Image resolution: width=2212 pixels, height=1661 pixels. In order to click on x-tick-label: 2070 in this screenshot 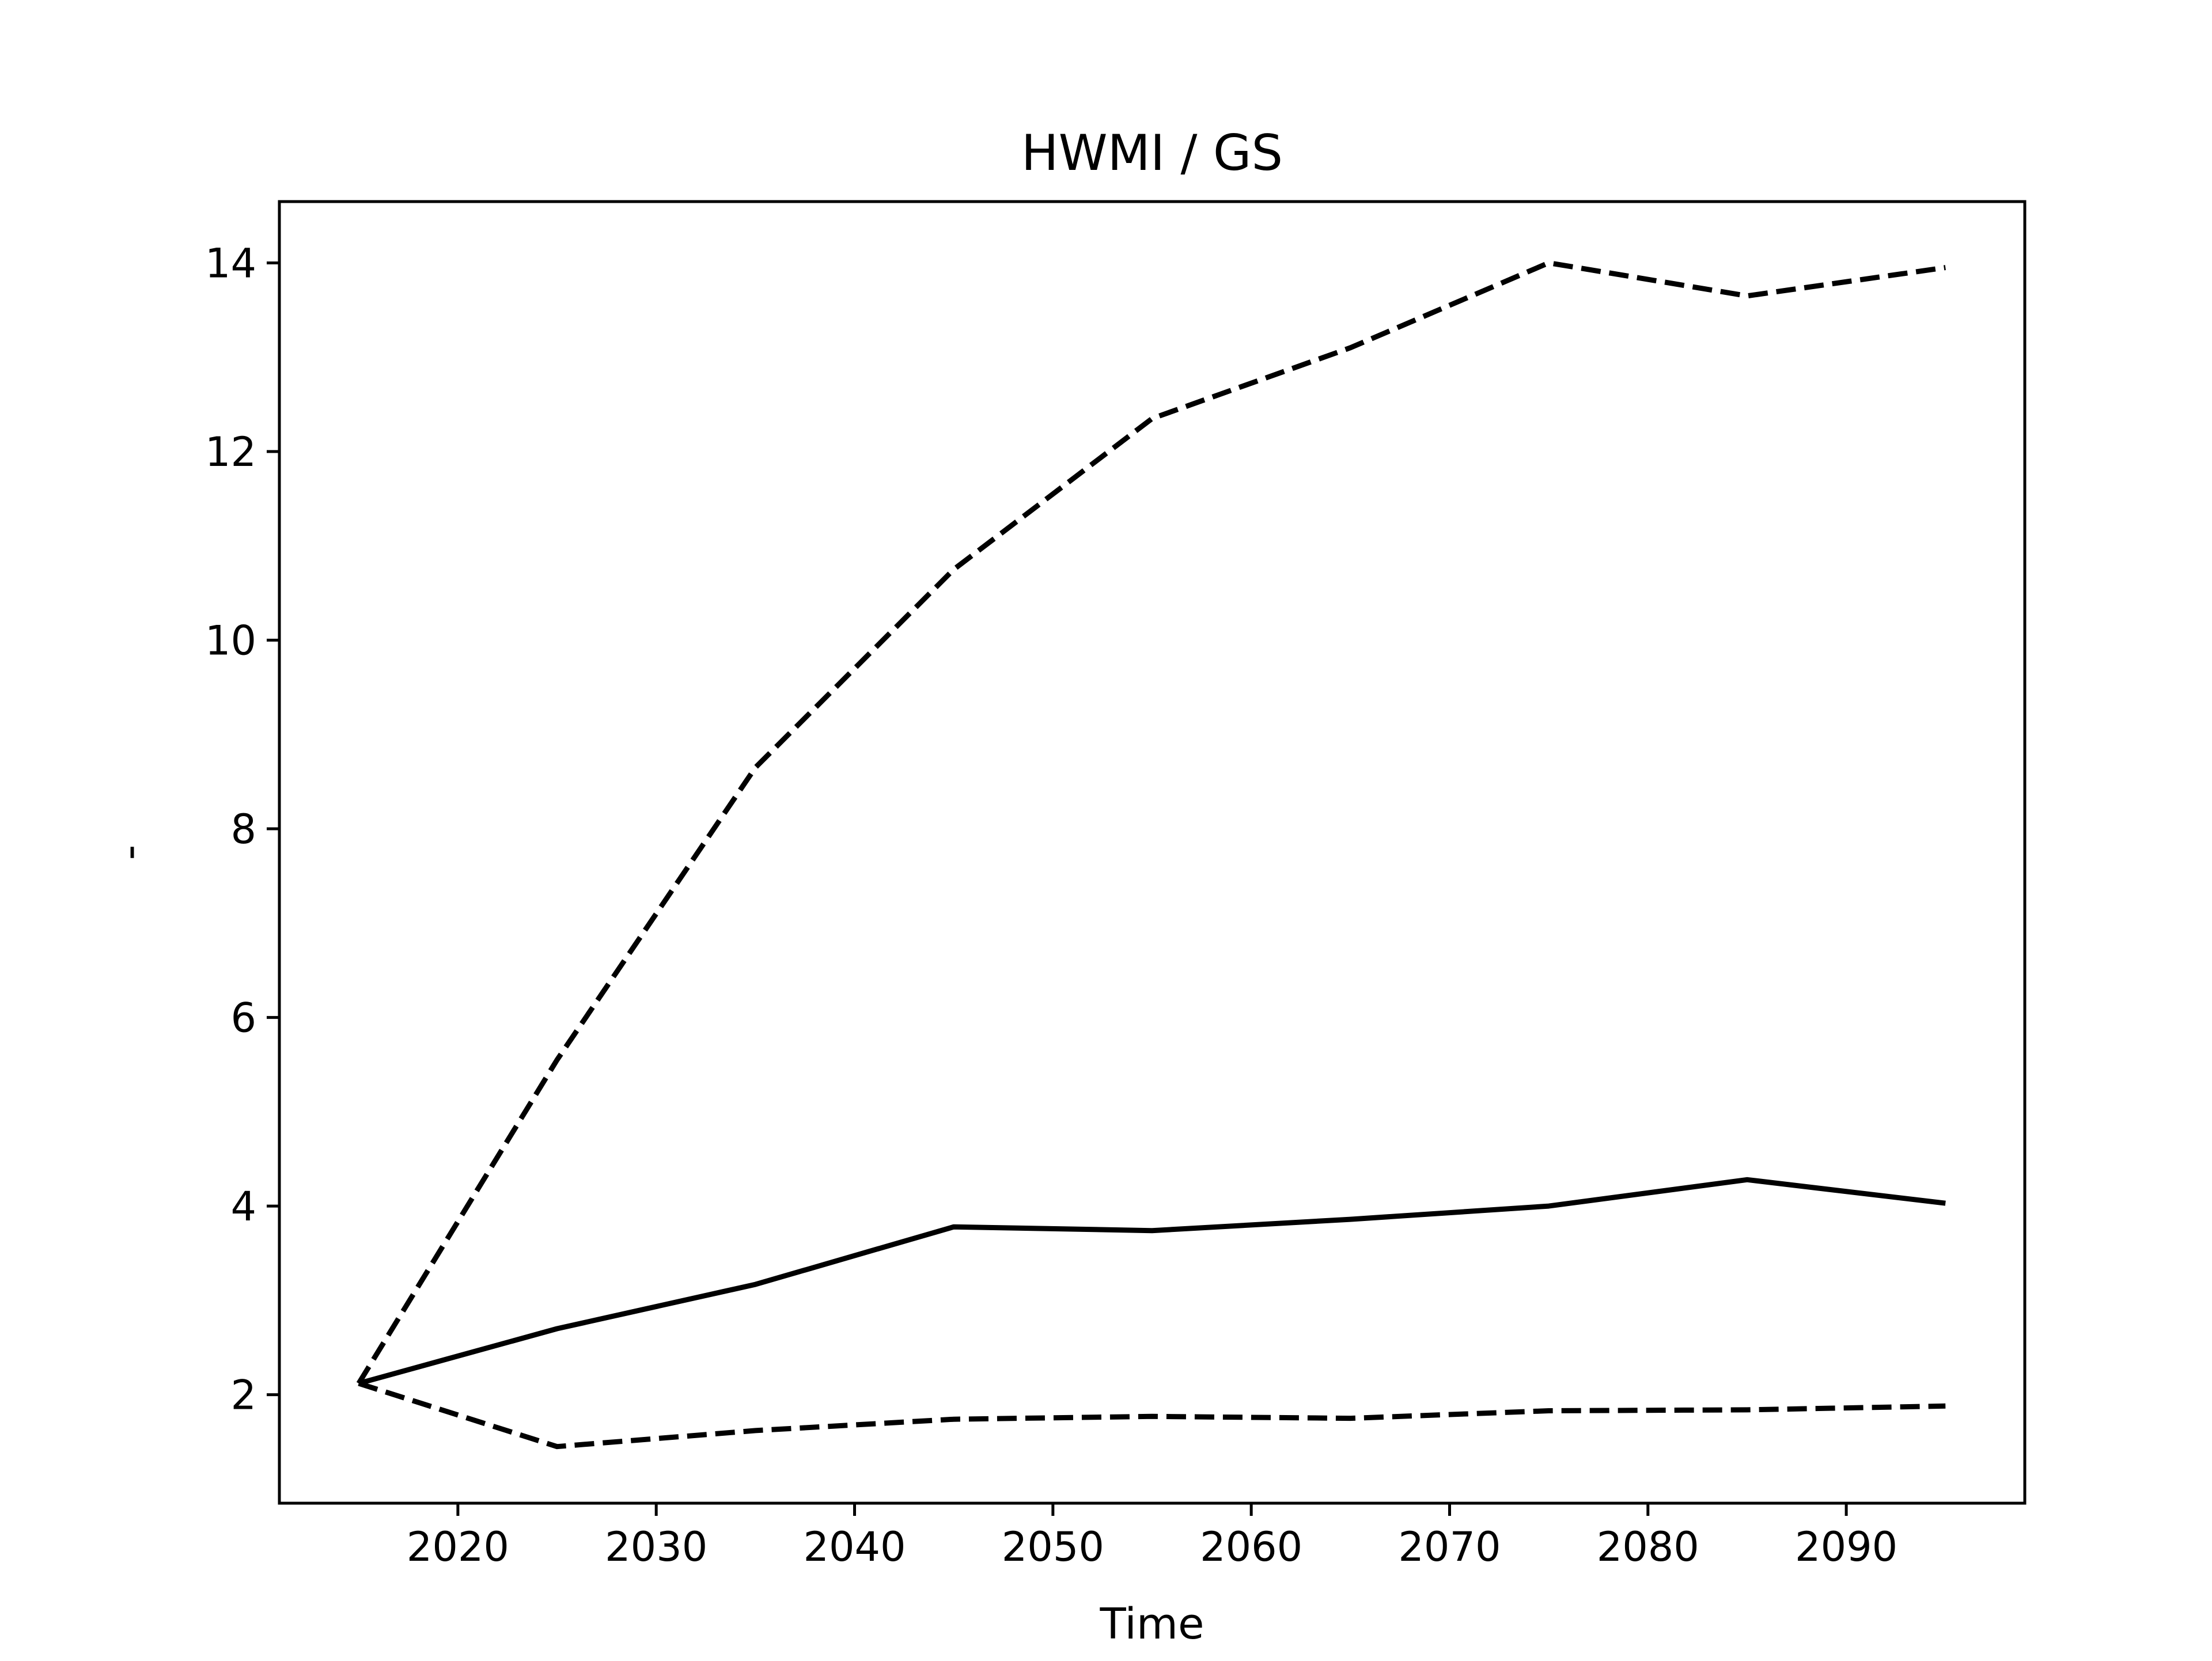, I will do `click(1449, 1547)`.